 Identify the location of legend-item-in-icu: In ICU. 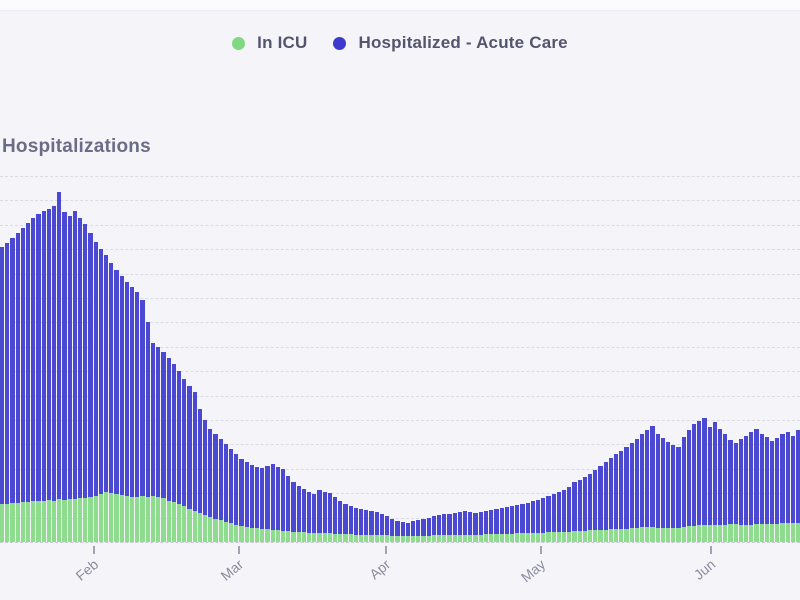
(269, 43).